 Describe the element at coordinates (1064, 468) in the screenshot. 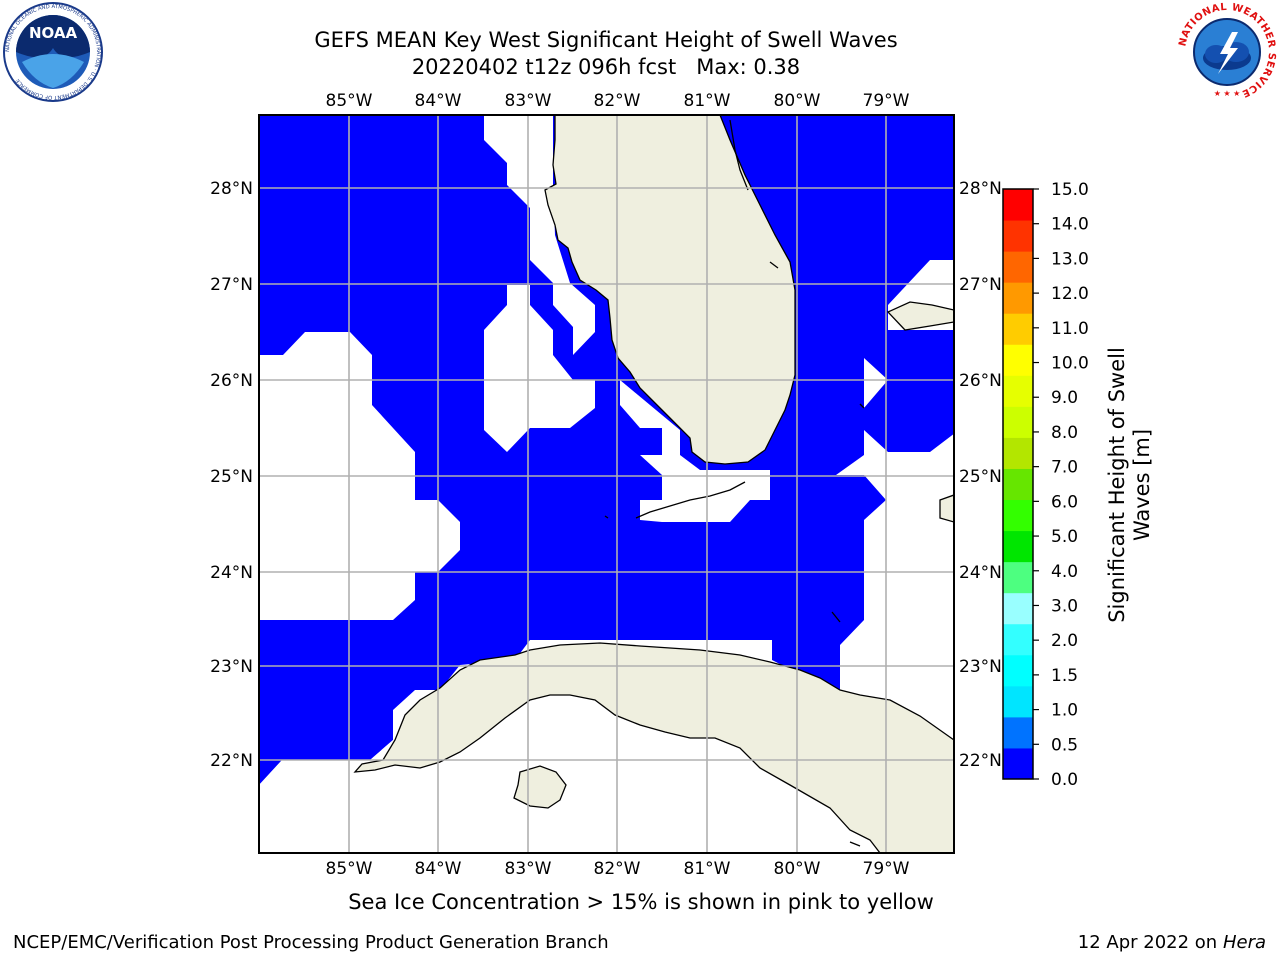

I see `colorbar-tick-label: 7.0` at that location.